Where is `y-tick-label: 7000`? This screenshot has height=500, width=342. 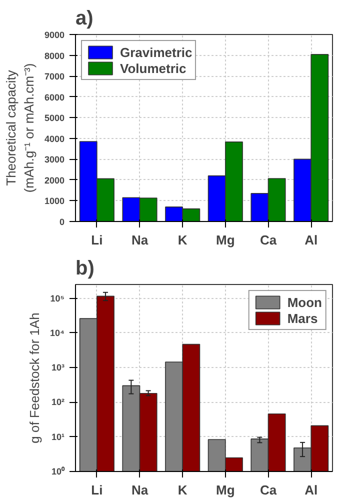
y-tick-label: 7000 is located at coordinates (54, 77).